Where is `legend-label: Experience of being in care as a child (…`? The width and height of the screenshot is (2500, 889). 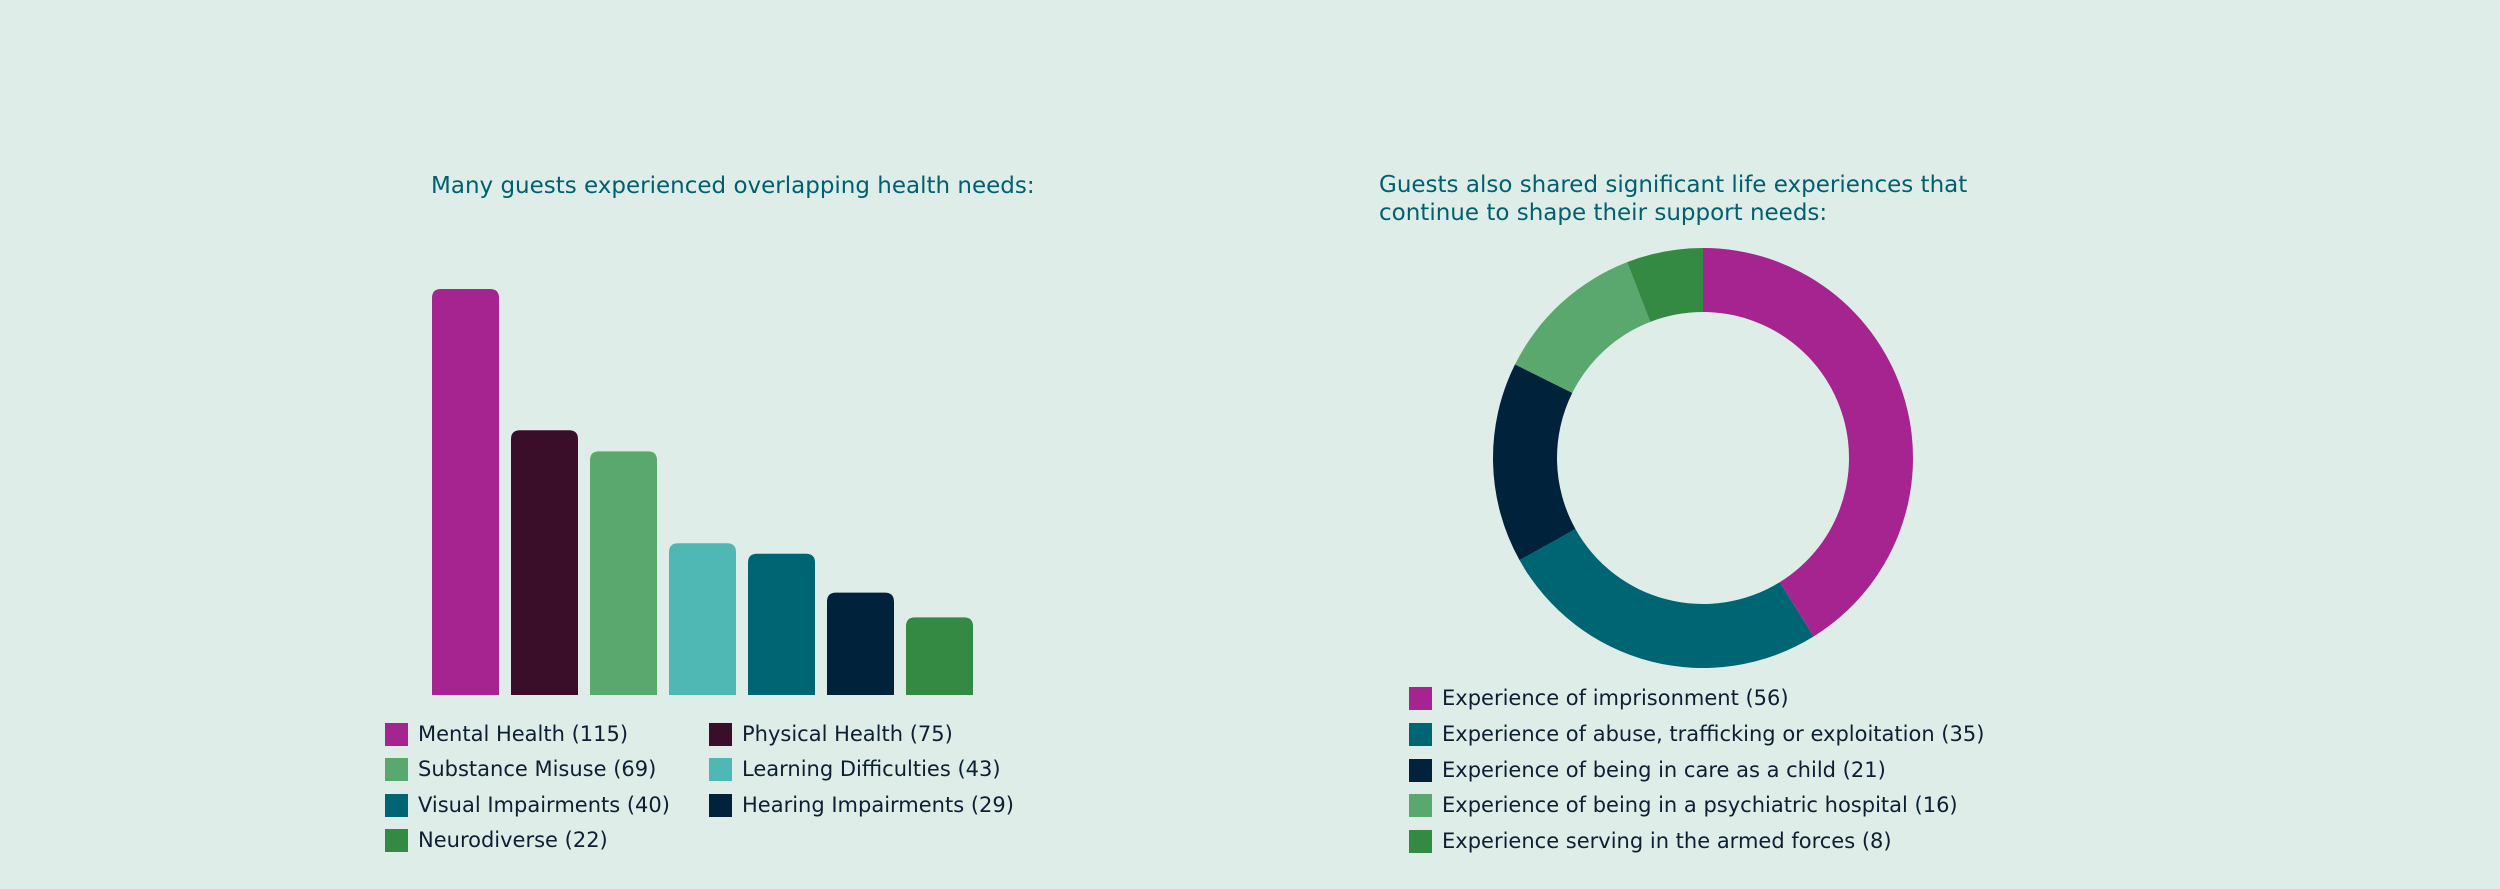
legend-label: Experience of being in care as a child (… is located at coordinates (1664, 770).